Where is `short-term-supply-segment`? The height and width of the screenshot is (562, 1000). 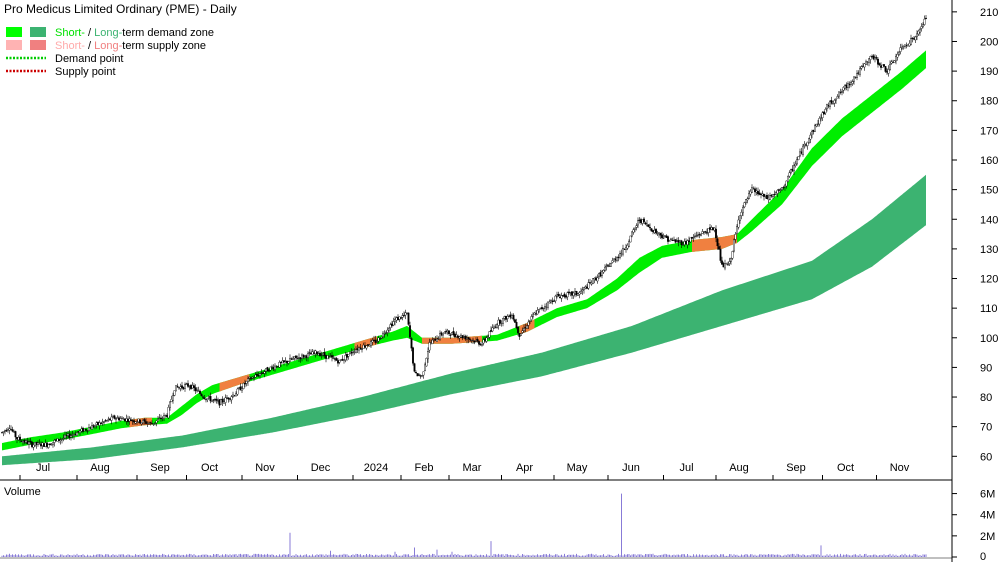 short-term-supply-segment is located at coordinates (234, 383).